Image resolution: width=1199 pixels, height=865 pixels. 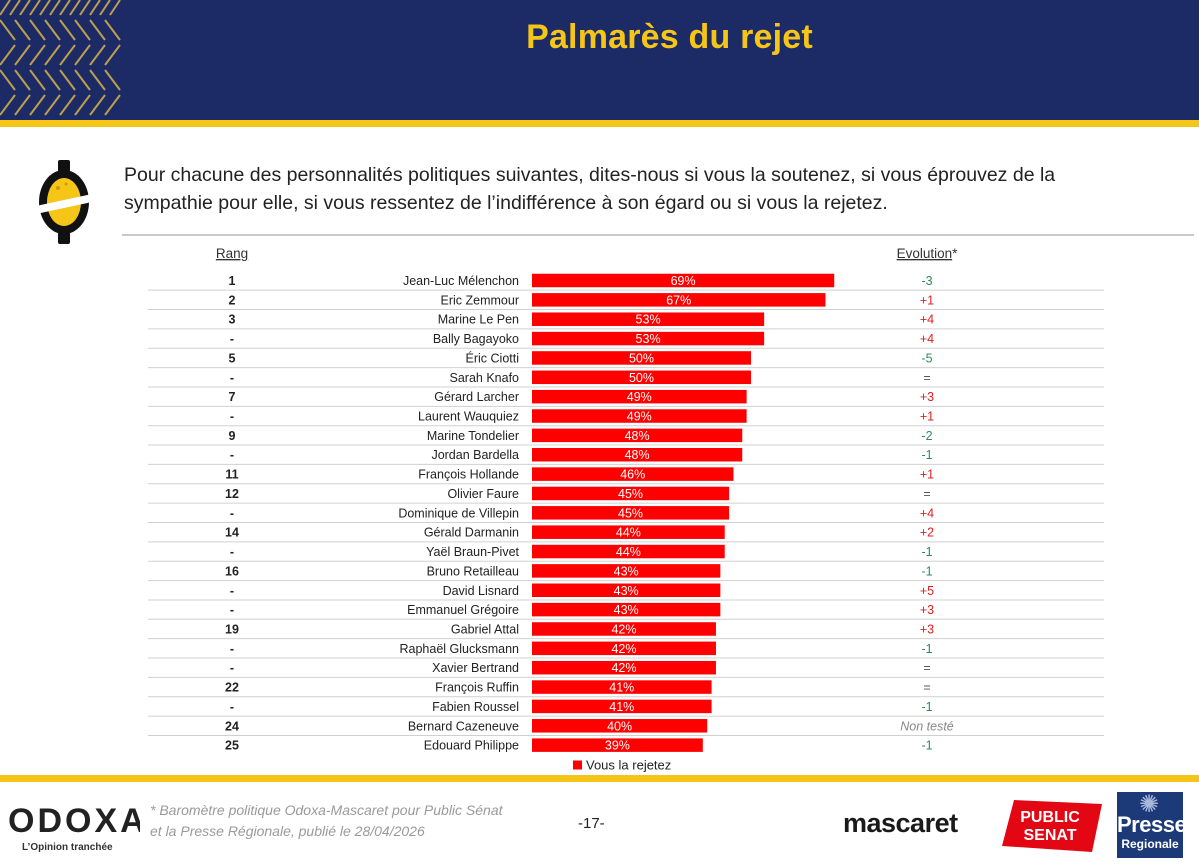 What do you see at coordinates (1052, 826) in the screenshot?
I see `public-senat-logo: PUBLIC SENAT` at bounding box center [1052, 826].